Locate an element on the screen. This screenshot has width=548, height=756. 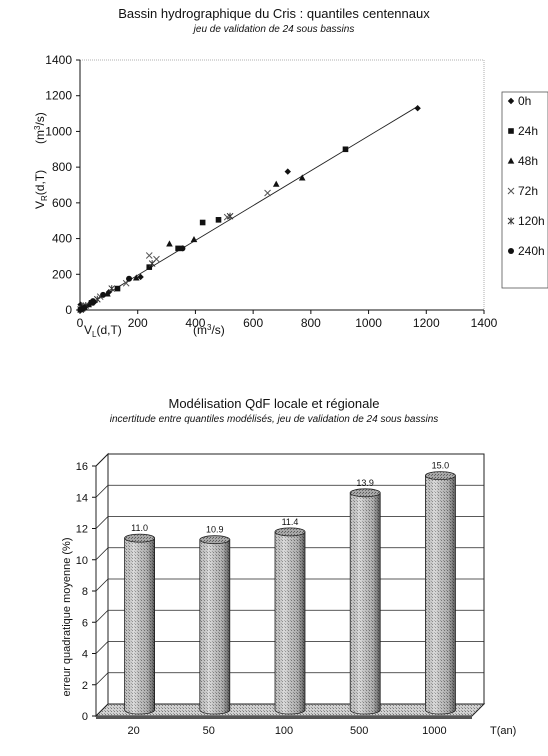
legend-marker-24h is located at coordinates (511, 131).